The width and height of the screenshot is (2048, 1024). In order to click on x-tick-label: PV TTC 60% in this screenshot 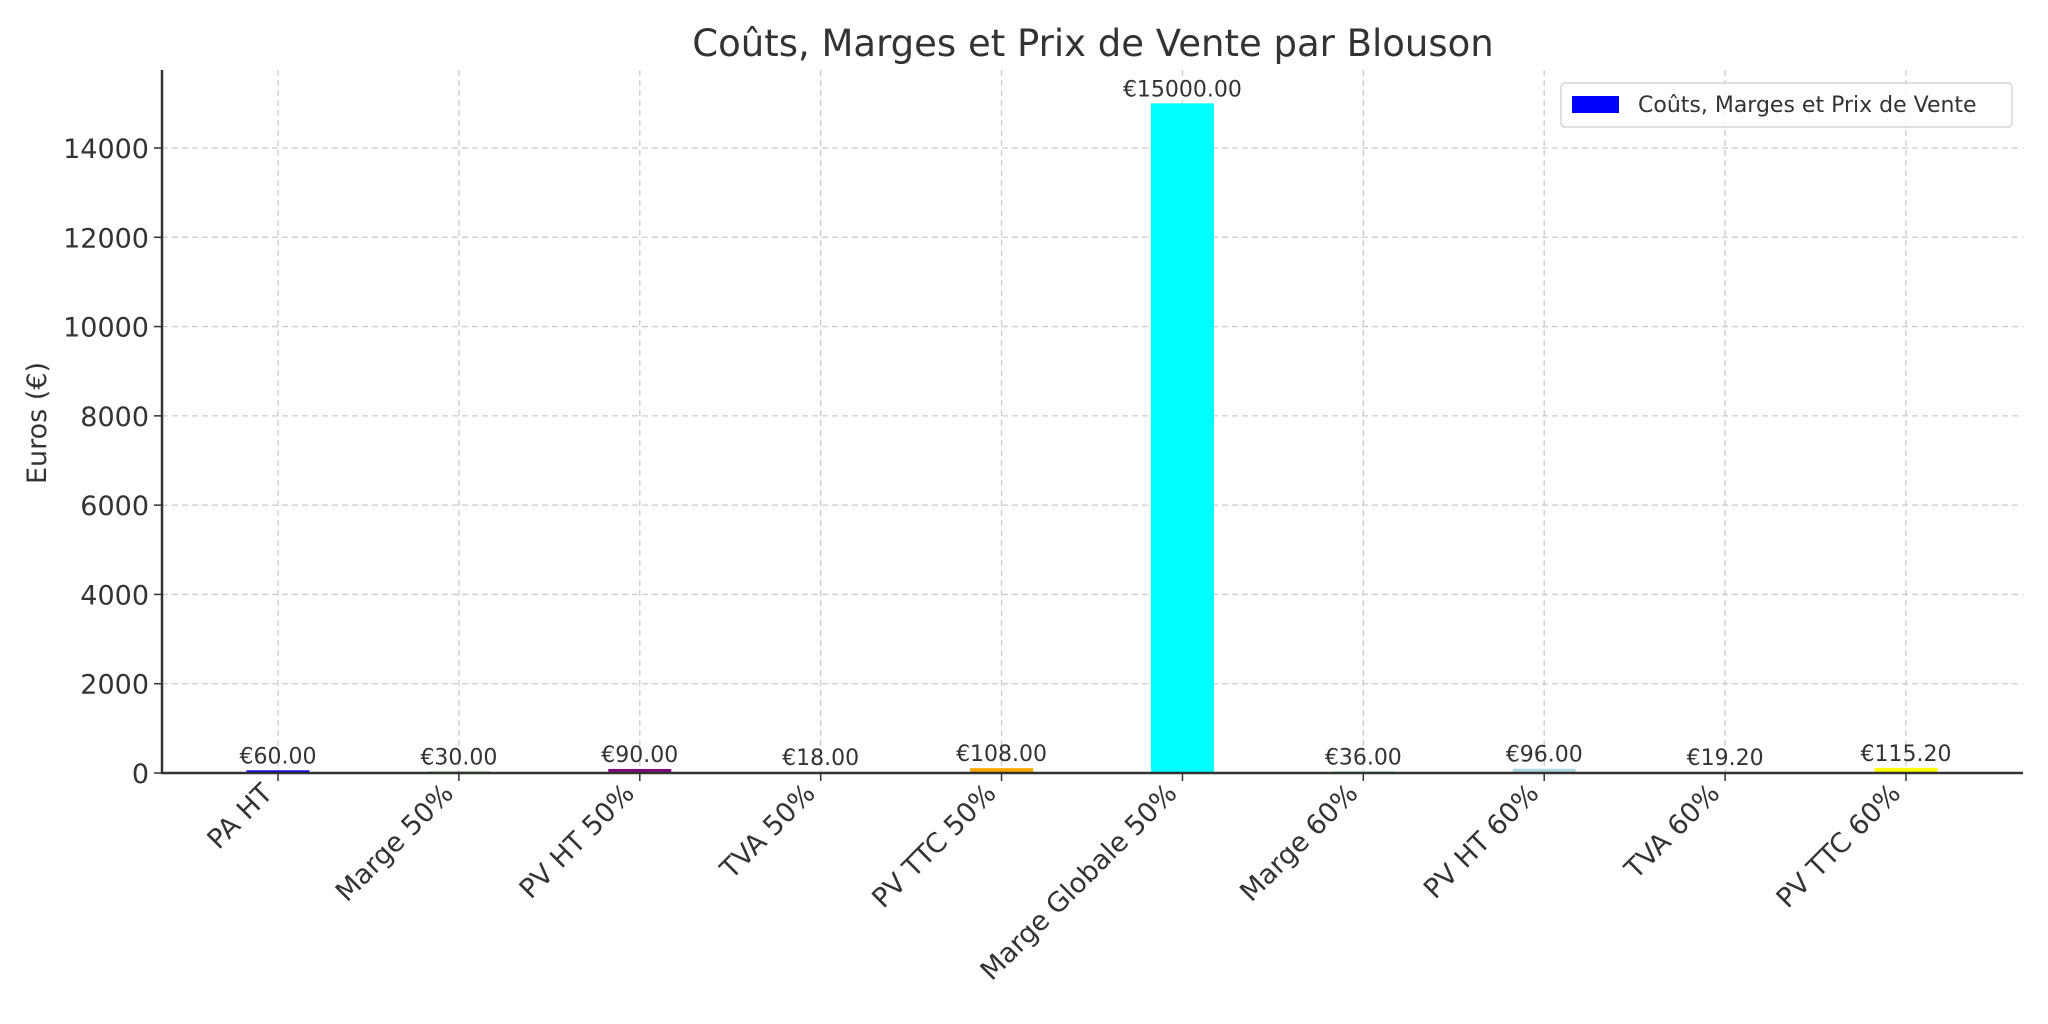, I will do `click(1839, 846)`.